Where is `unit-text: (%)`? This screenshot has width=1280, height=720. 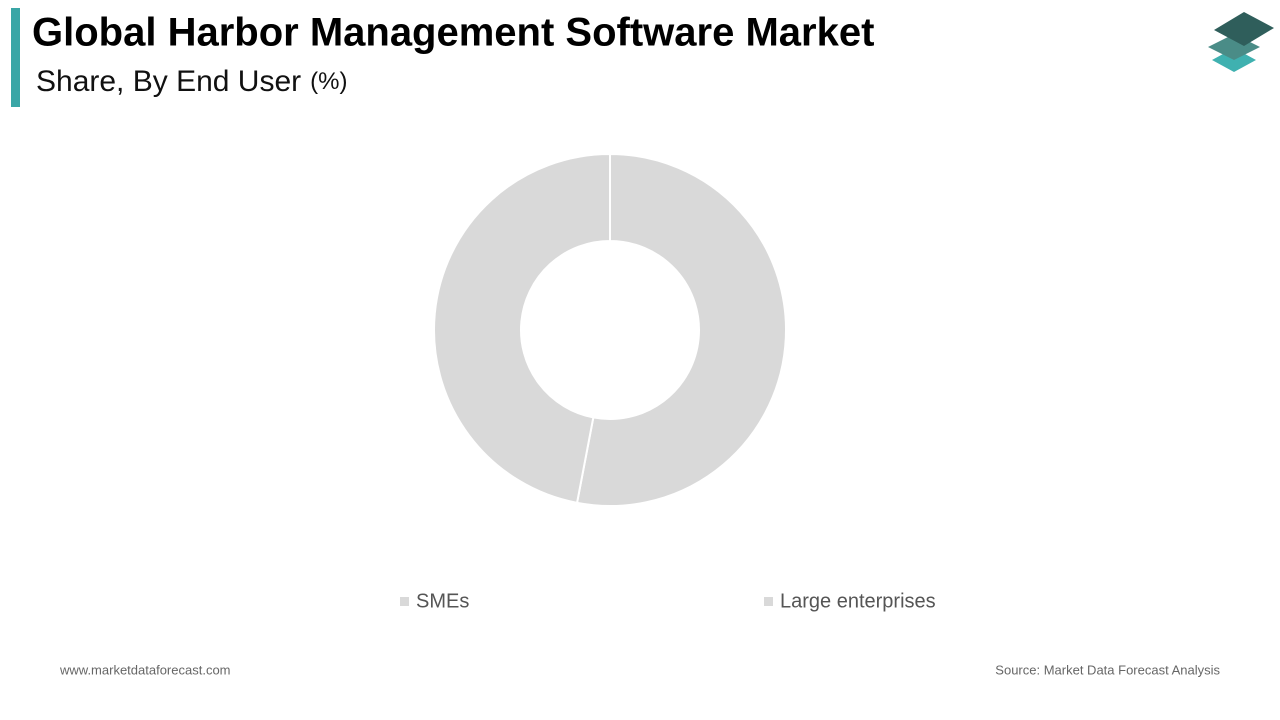
unit-text: (%) is located at coordinates (328, 81).